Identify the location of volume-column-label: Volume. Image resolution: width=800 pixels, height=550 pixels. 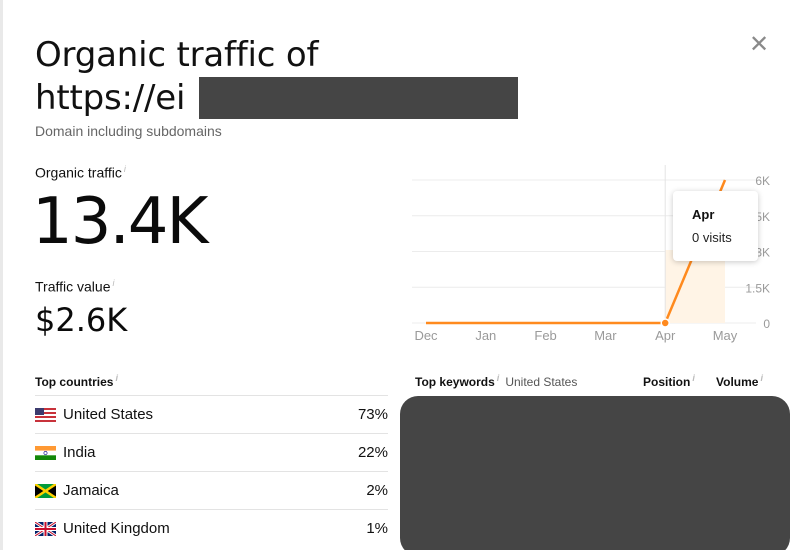
(737, 382).